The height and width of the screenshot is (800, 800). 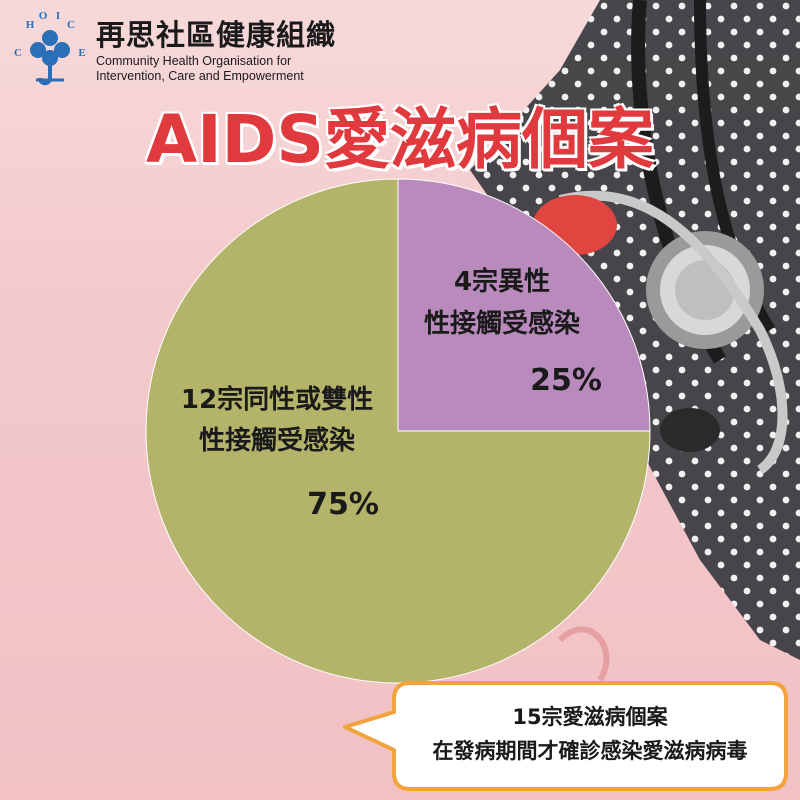 What do you see at coordinates (43, 16) in the screenshot?
I see `logo-letter: O` at bounding box center [43, 16].